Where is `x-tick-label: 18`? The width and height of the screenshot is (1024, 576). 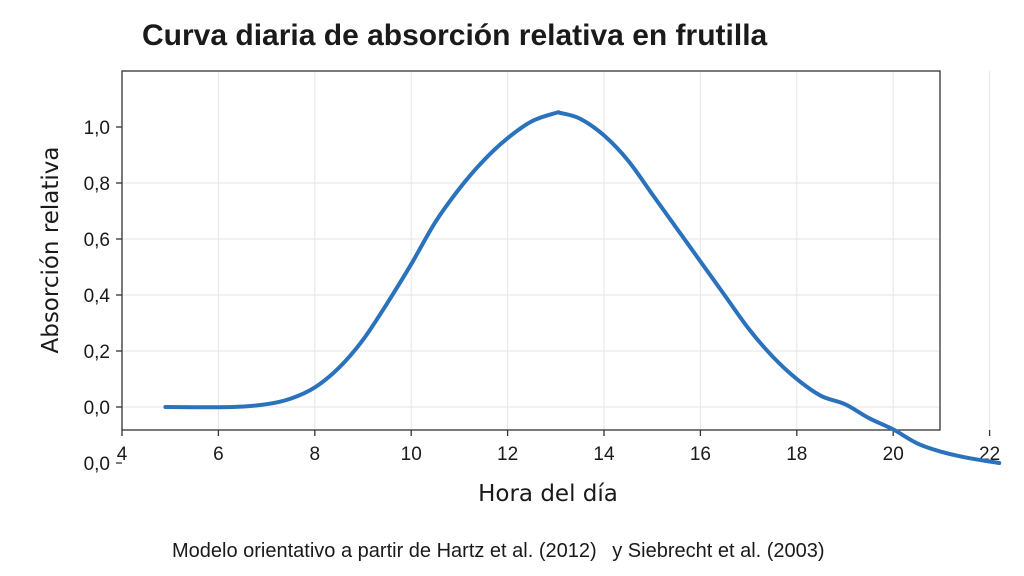
x-tick-label: 18 is located at coordinates (796, 454).